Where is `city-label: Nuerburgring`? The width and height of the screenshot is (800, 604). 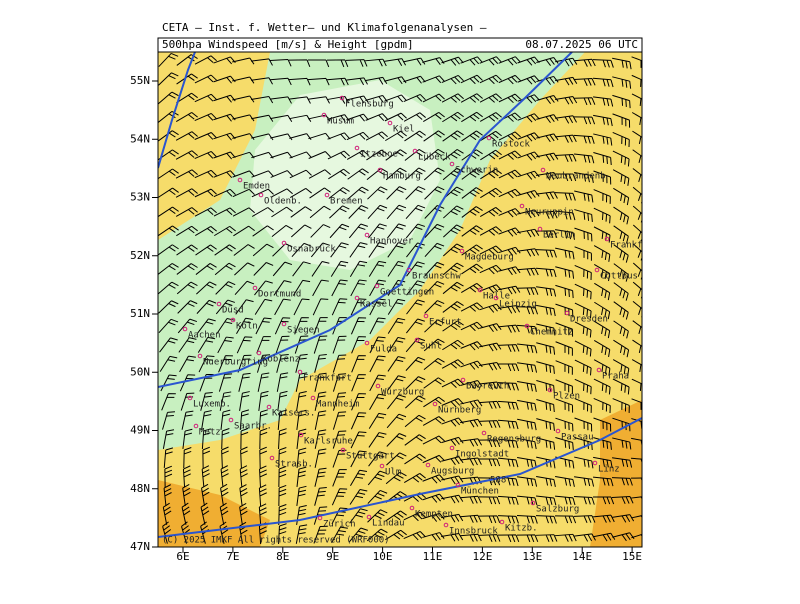 city-label: Nuerburgring is located at coordinates (235, 363).